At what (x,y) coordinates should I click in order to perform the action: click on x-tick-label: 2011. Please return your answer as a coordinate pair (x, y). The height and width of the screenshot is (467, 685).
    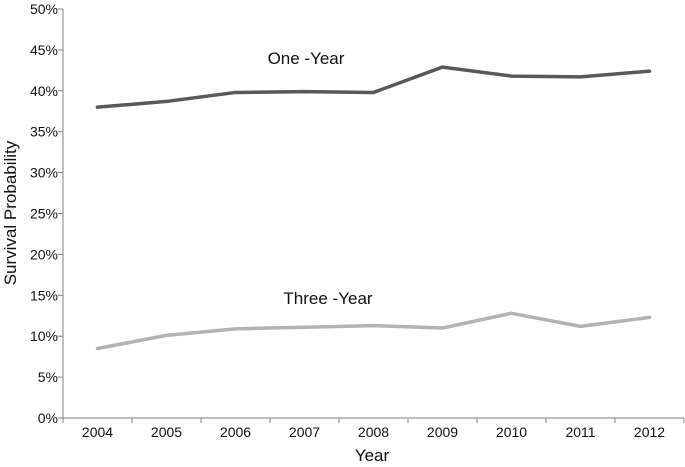
    Looking at the image, I should click on (580, 432).